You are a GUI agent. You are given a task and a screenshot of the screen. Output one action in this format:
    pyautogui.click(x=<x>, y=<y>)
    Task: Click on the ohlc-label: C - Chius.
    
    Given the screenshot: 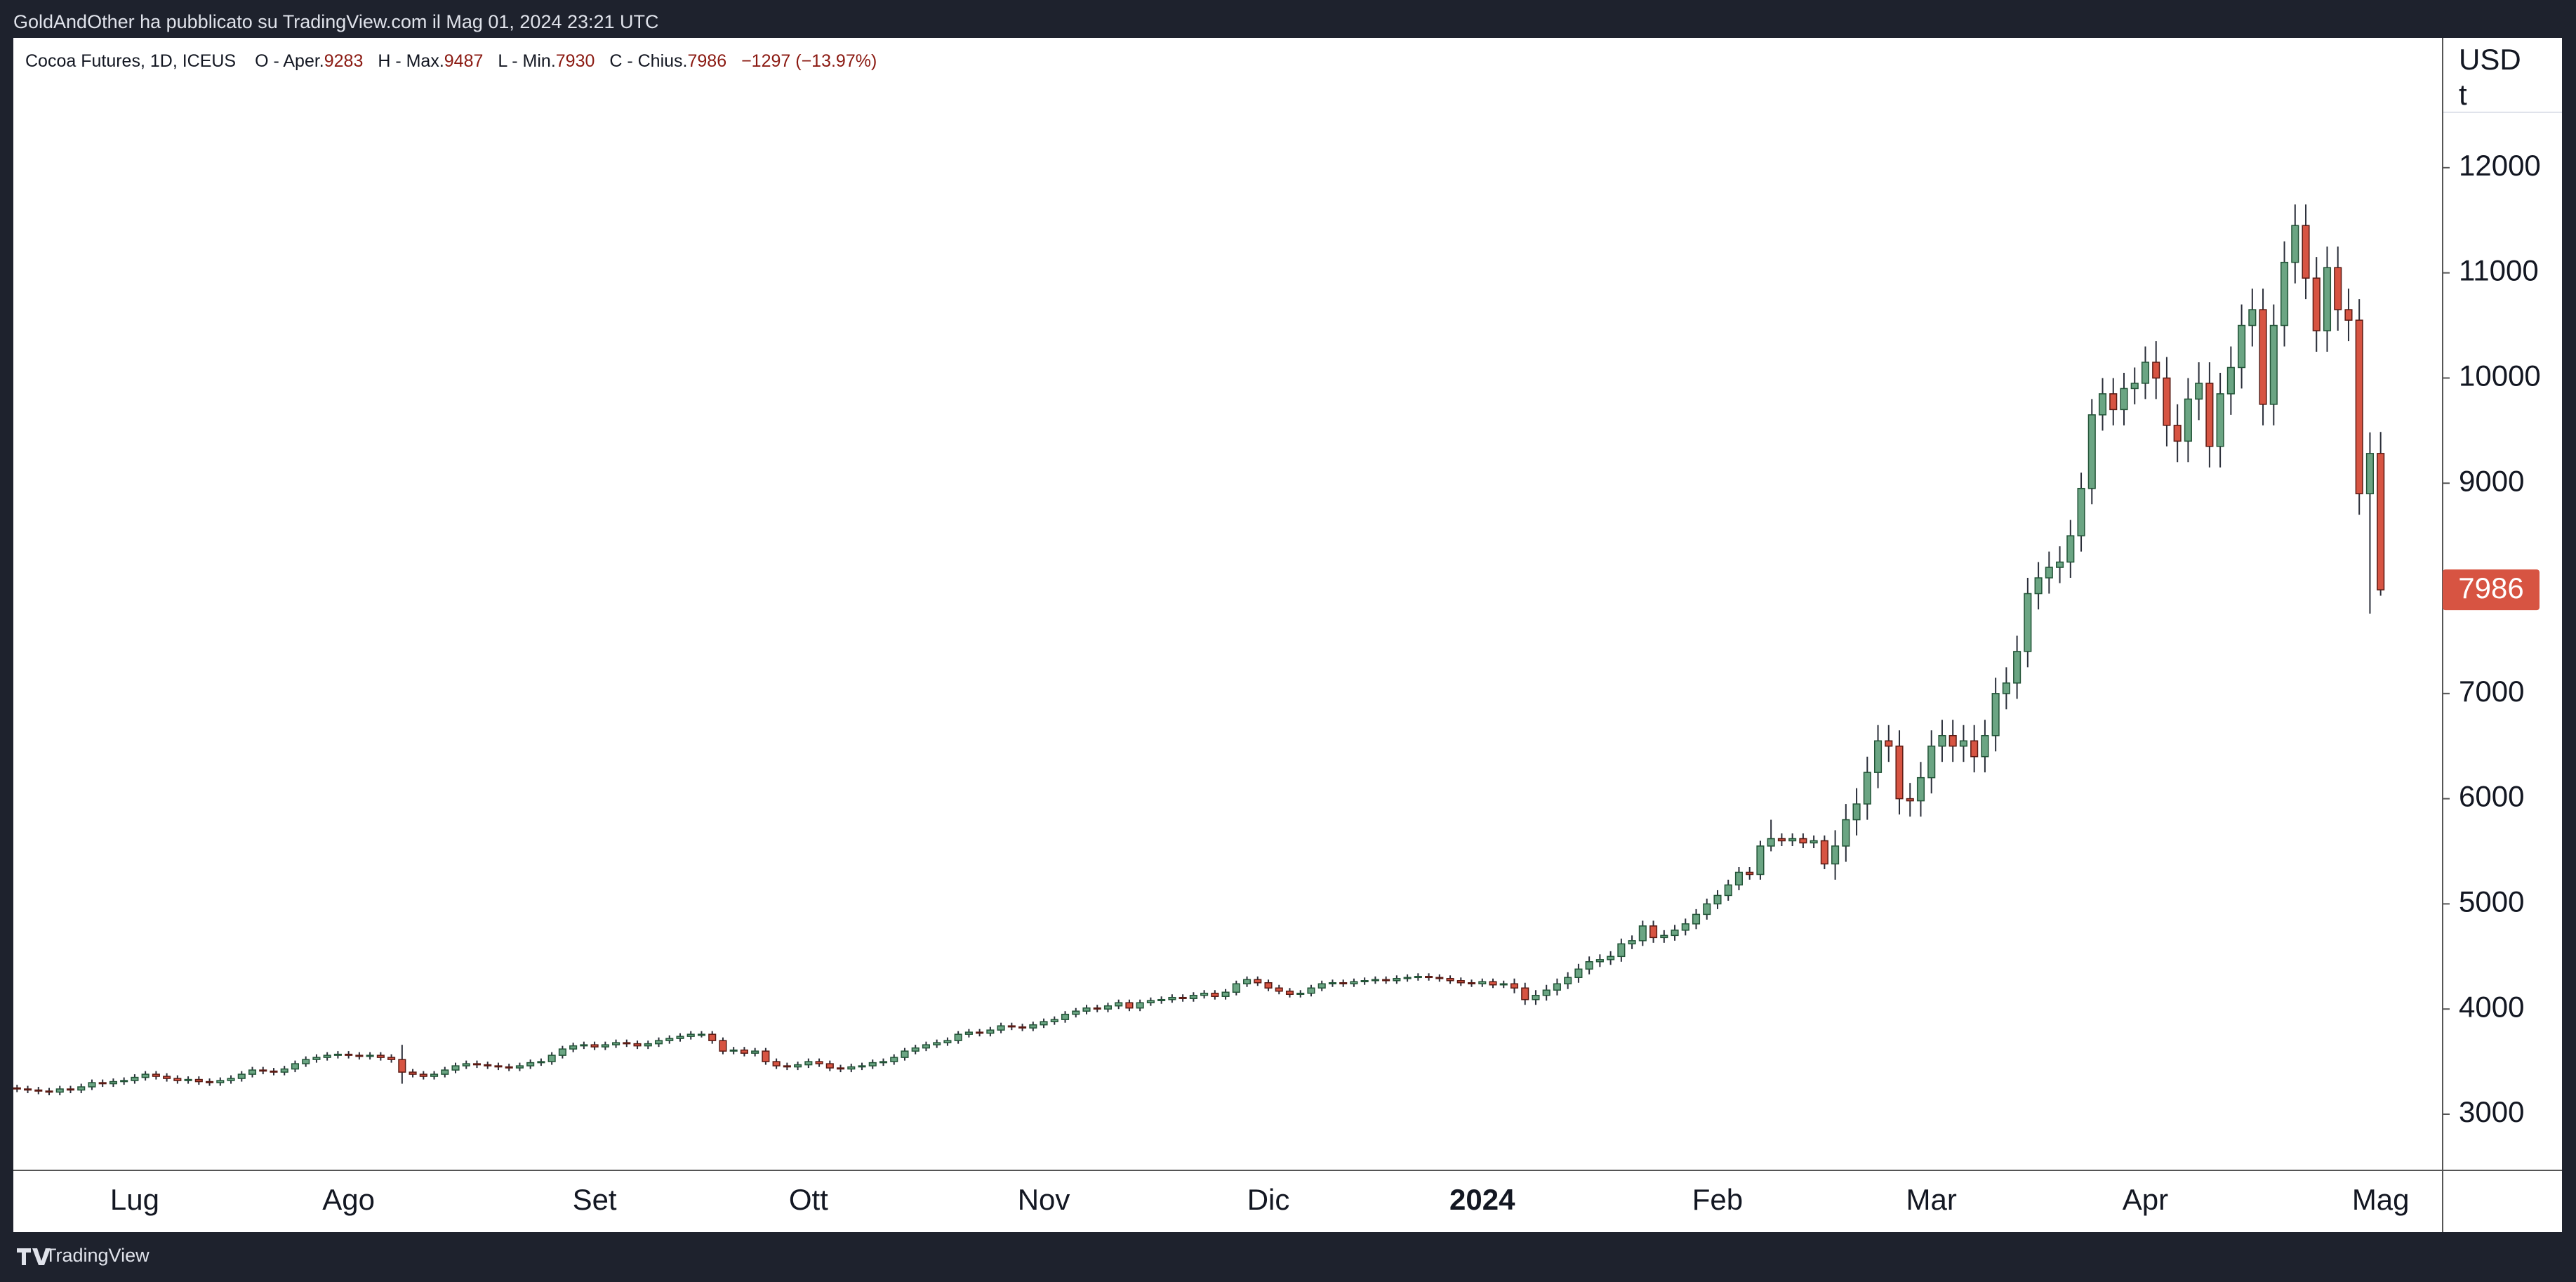 What is the action you would take?
    pyautogui.click(x=648, y=61)
    